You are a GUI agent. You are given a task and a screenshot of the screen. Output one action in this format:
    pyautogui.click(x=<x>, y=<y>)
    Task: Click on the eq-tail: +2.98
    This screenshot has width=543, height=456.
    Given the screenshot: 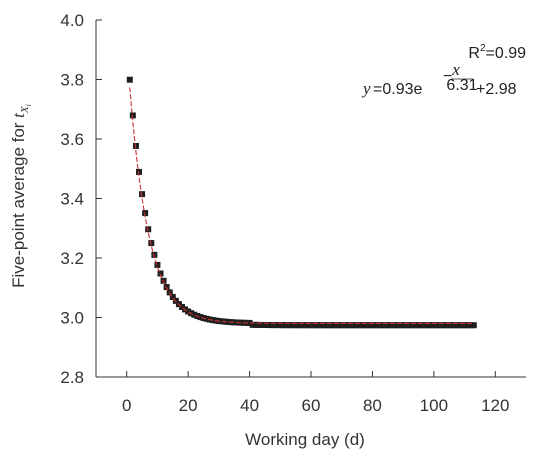 What is the action you would take?
    pyautogui.click(x=496, y=89)
    